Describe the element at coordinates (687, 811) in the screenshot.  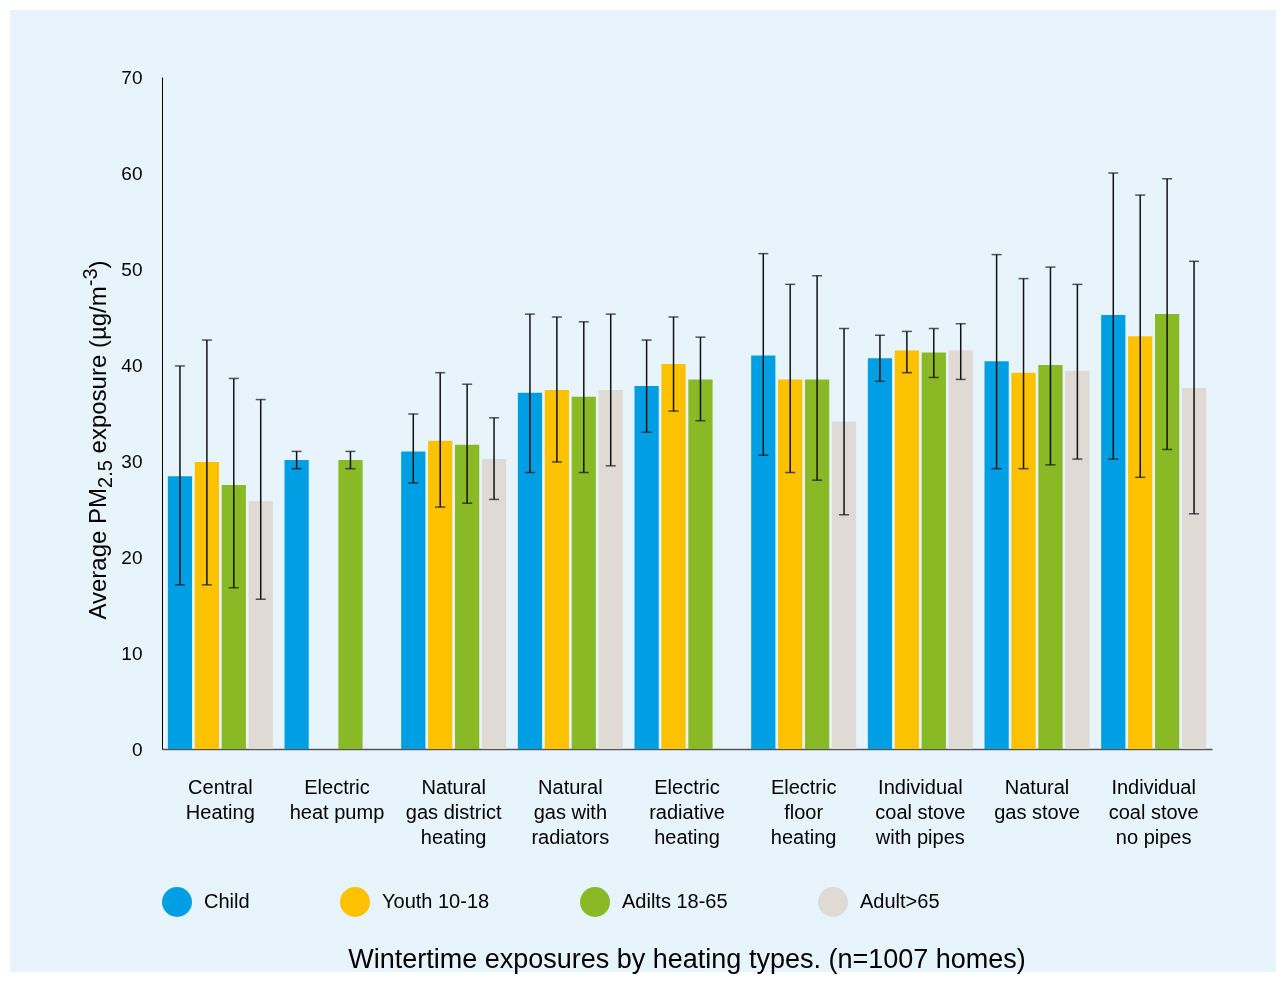
I see `x-tick-label: Electric radiative heating` at that location.